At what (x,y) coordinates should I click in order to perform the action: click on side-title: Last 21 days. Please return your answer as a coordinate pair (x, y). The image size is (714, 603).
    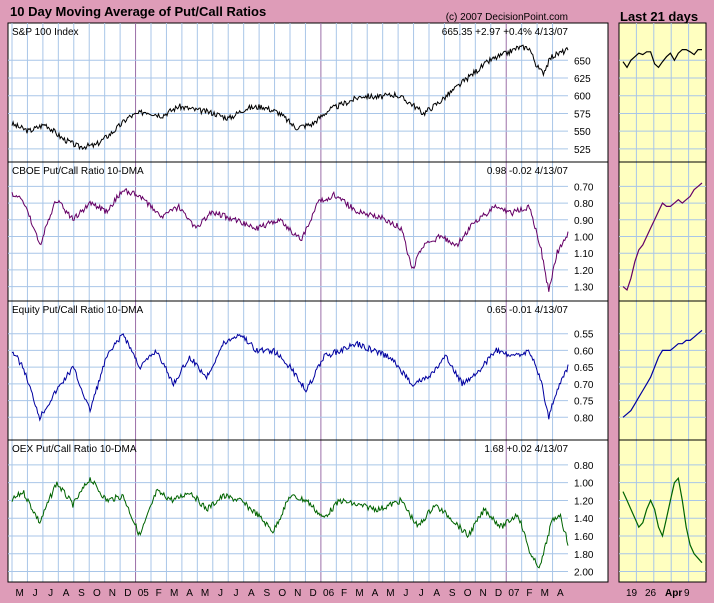
    Looking at the image, I should click on (659, 16).